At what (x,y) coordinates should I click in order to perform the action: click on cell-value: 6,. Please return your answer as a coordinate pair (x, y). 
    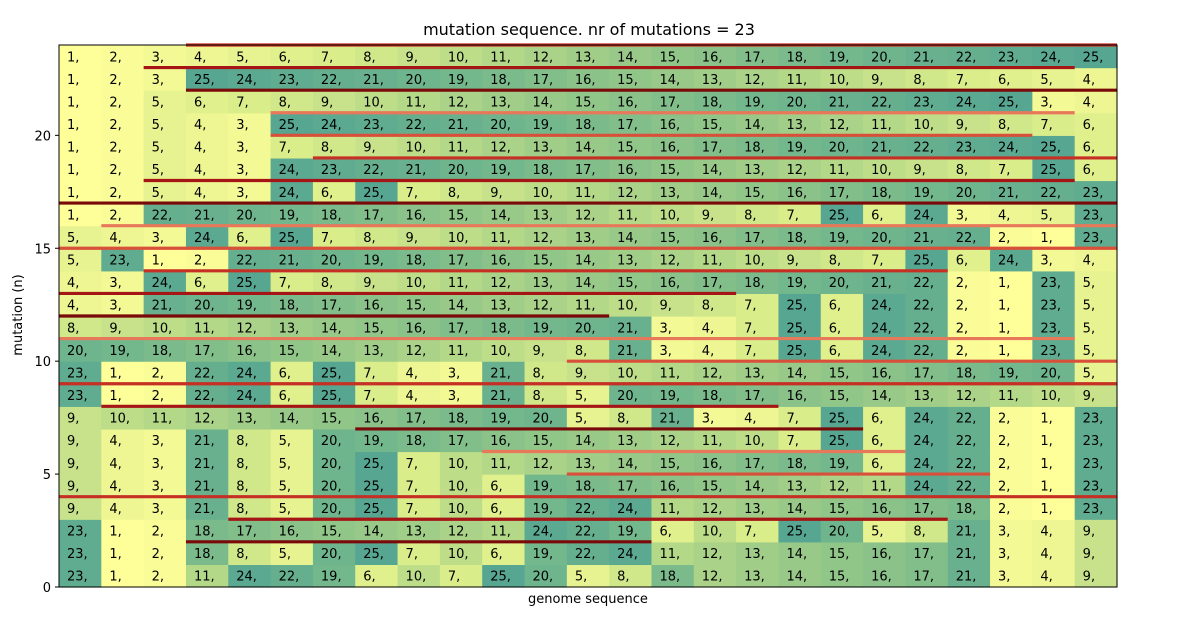
    Looking at the image, I should click on (877, 464).